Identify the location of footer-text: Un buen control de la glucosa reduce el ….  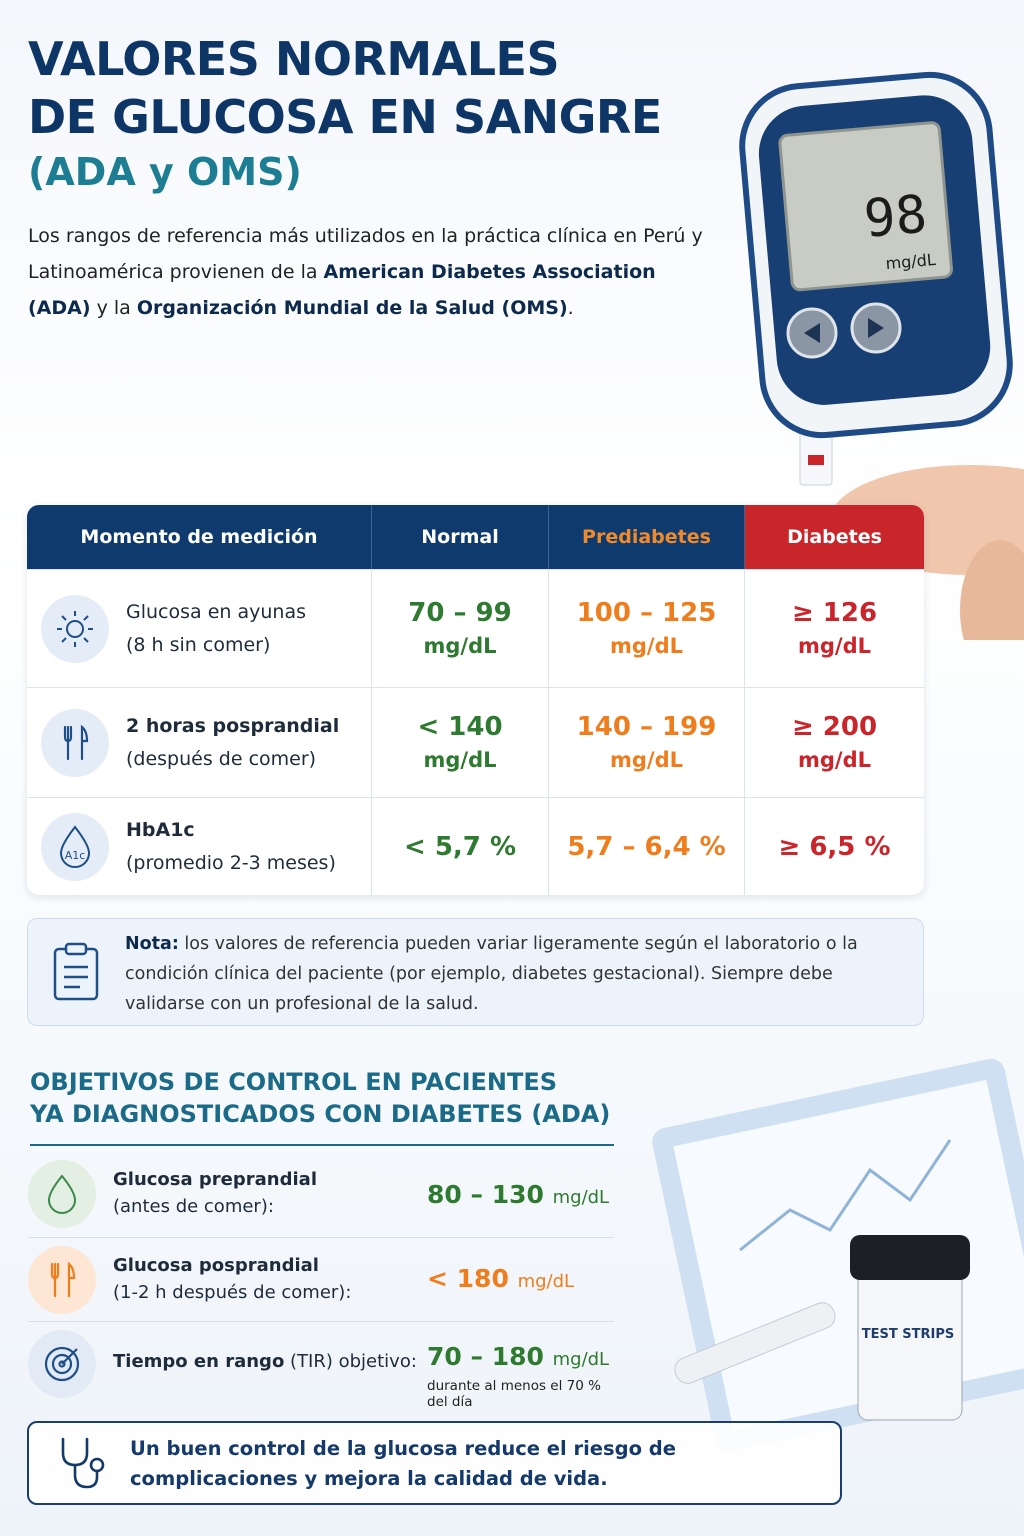
(403, 1463).